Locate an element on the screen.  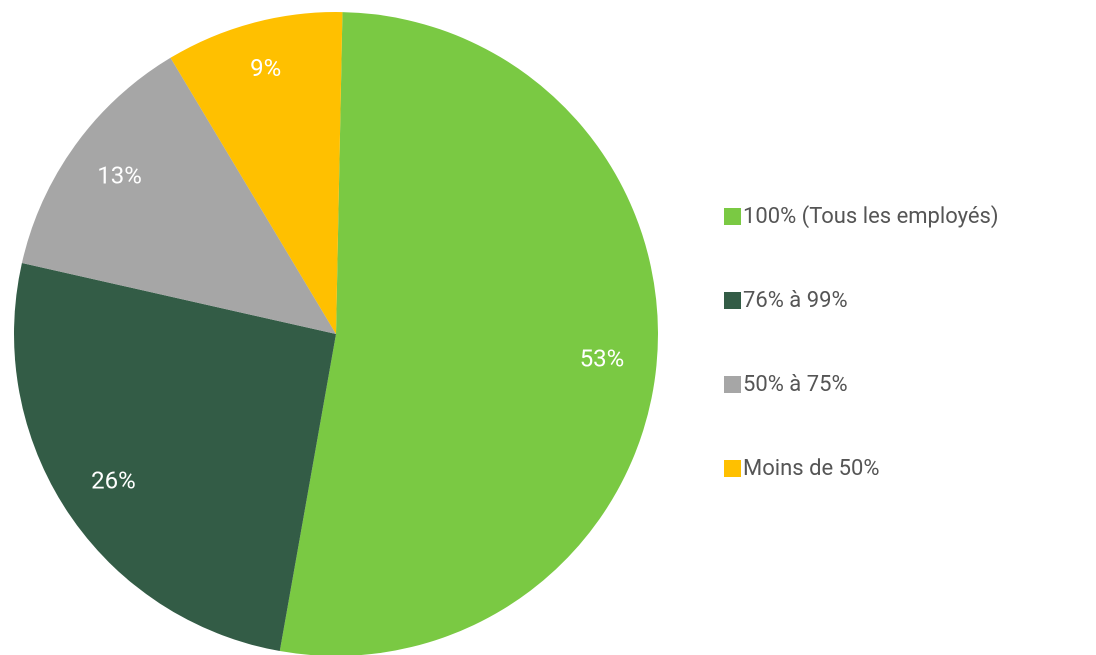
legend-label: 76% à 99% is located at coordinates (795, 300).